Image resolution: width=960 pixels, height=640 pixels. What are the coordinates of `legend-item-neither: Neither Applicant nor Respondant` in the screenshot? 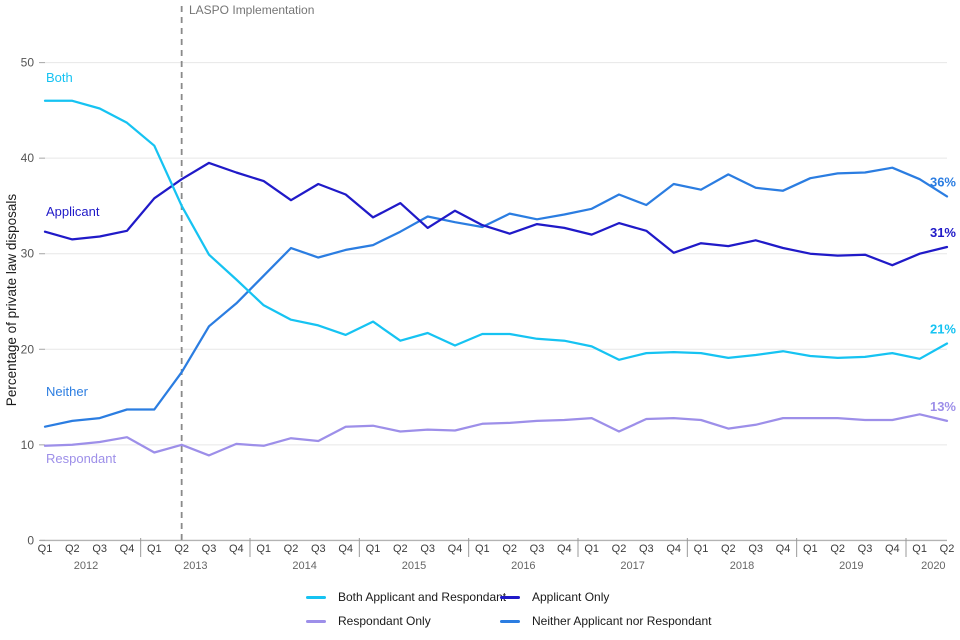 It's located at (605, 621).